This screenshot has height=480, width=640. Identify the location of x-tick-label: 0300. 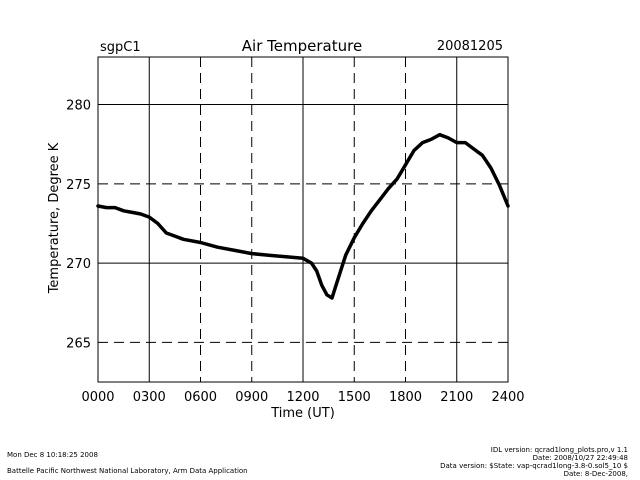
(149, 397).